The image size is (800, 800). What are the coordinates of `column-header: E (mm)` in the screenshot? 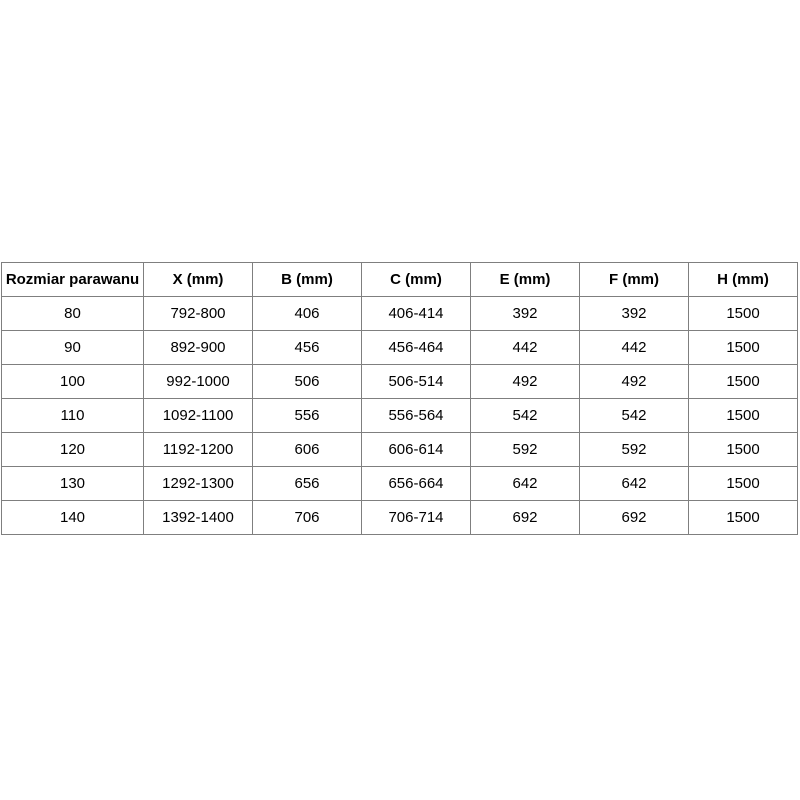 It's located at (525, 279).